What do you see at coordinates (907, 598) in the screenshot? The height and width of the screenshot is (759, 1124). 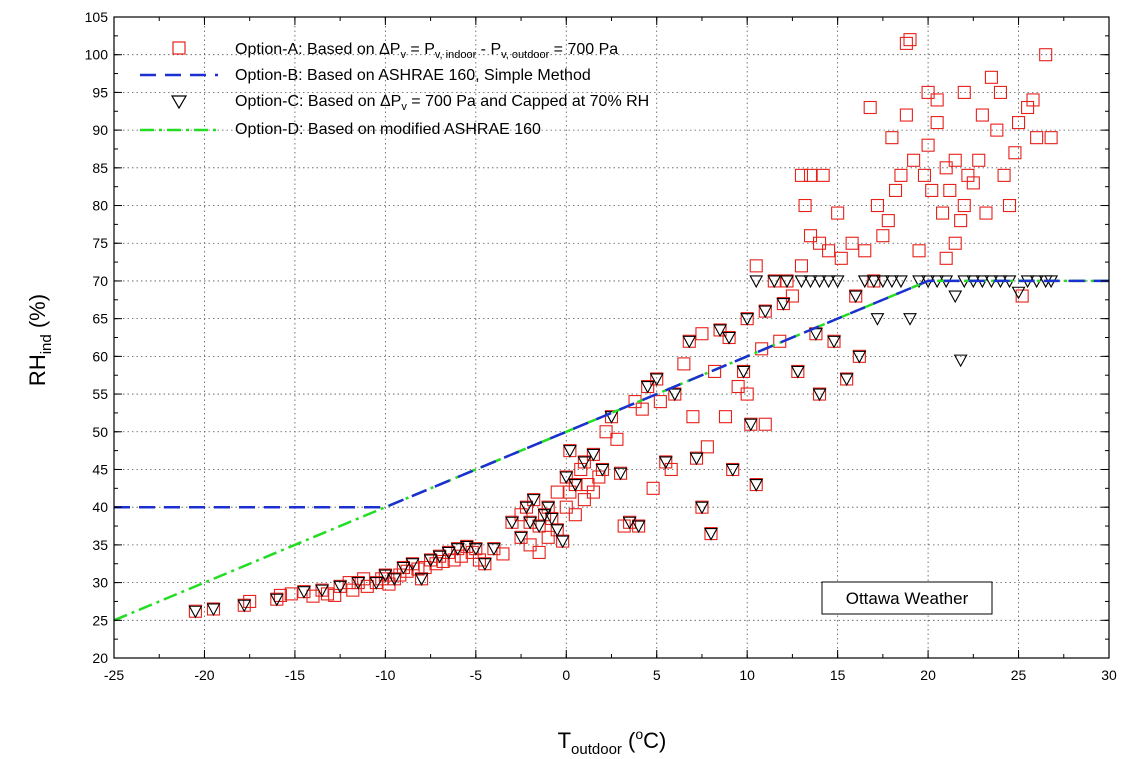 I see `annotation-text: Ottawa Weather` at bounding box center [907, 598].